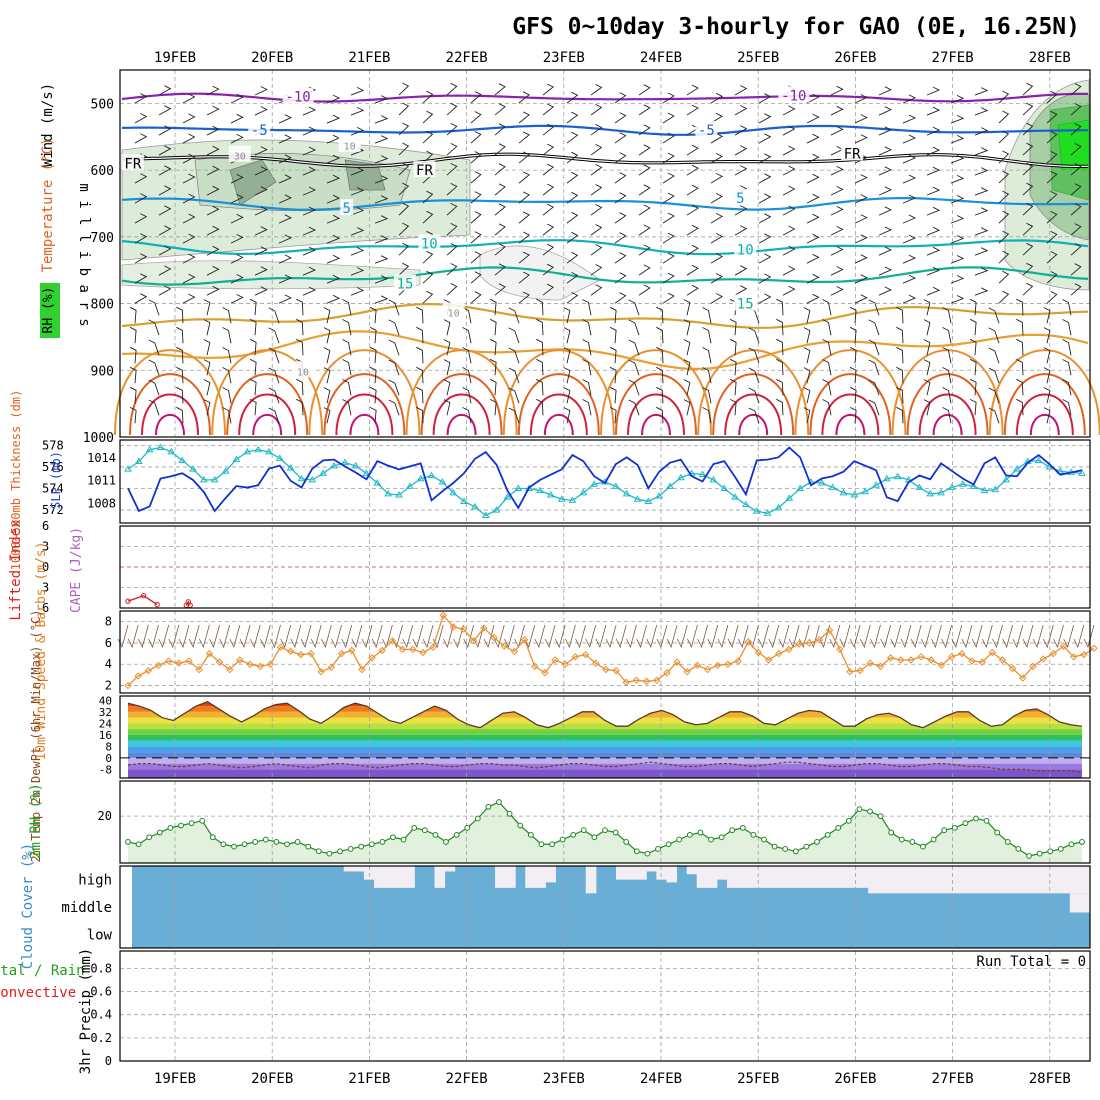  Describe the element at coordinates (132, 164) in the screenshot. I see `contour-label: FR` at that location.